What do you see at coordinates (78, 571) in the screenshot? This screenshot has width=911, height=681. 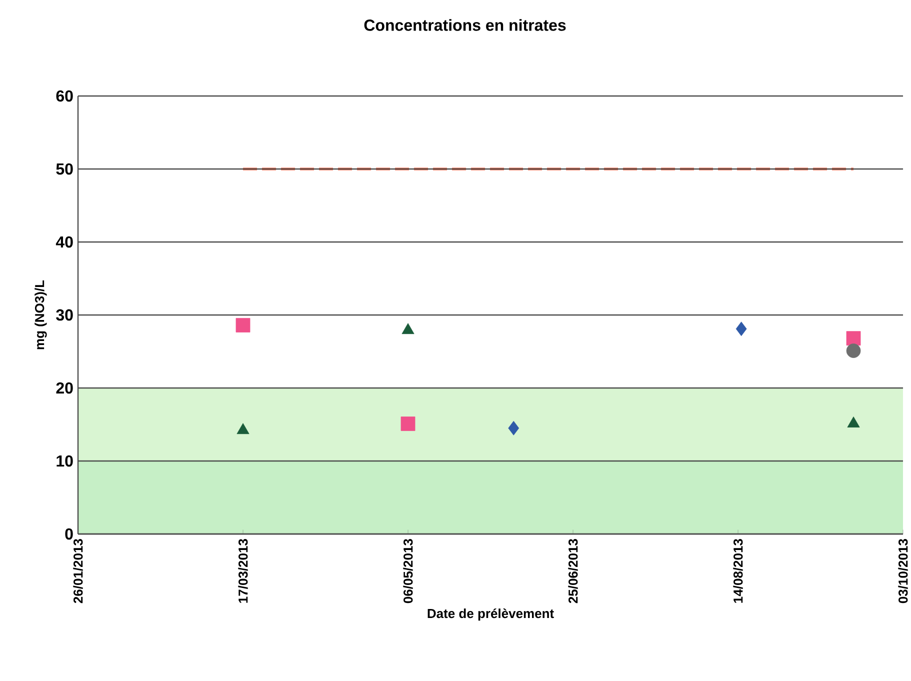 I see `x-tick-label: 26/01/2013` at bounding box center [78, 571].